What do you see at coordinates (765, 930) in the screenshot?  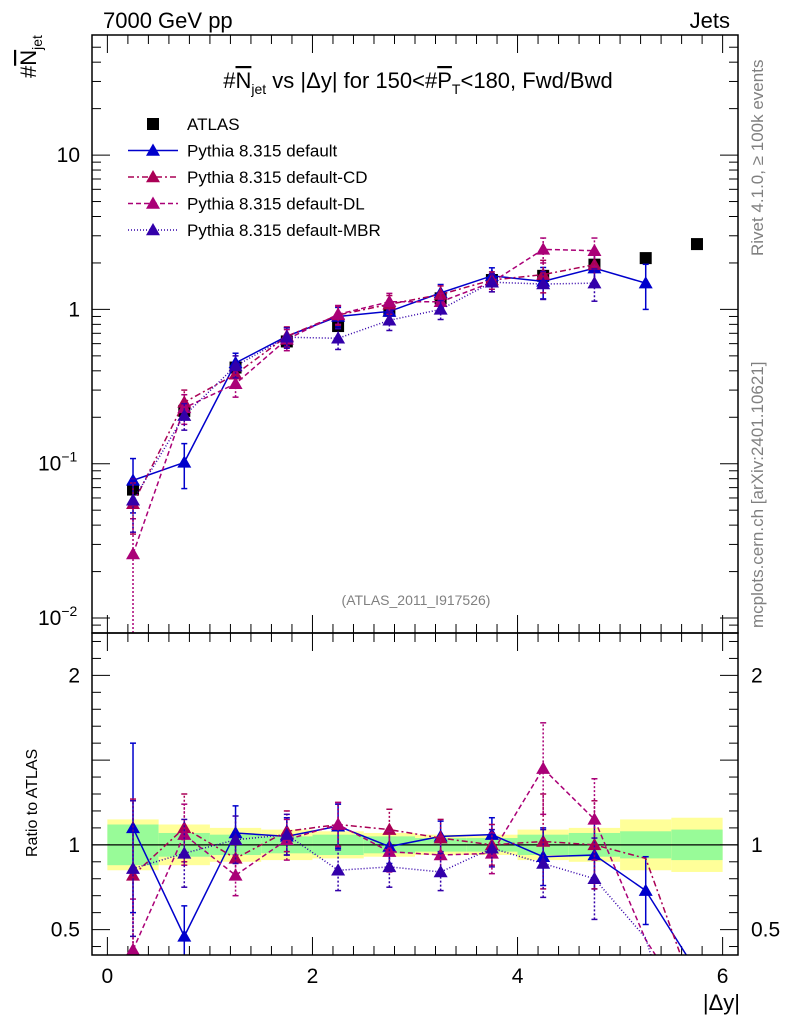 I see `ratio-y-tick-label-right: 0.5` at bounding box center [765, 930].